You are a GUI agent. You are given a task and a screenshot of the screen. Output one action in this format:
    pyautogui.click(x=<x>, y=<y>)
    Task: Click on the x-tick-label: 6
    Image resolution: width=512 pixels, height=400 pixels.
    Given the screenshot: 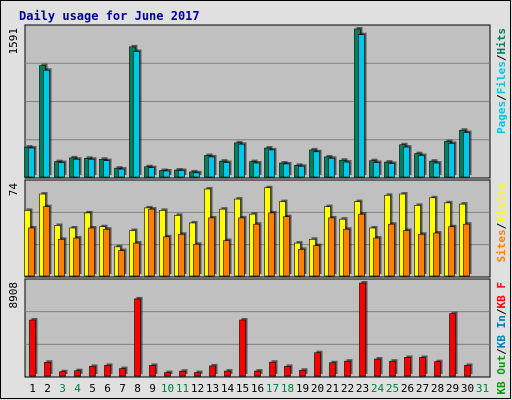 What is the action you would take?
    pyautogui.click(x=107, y=388)
    